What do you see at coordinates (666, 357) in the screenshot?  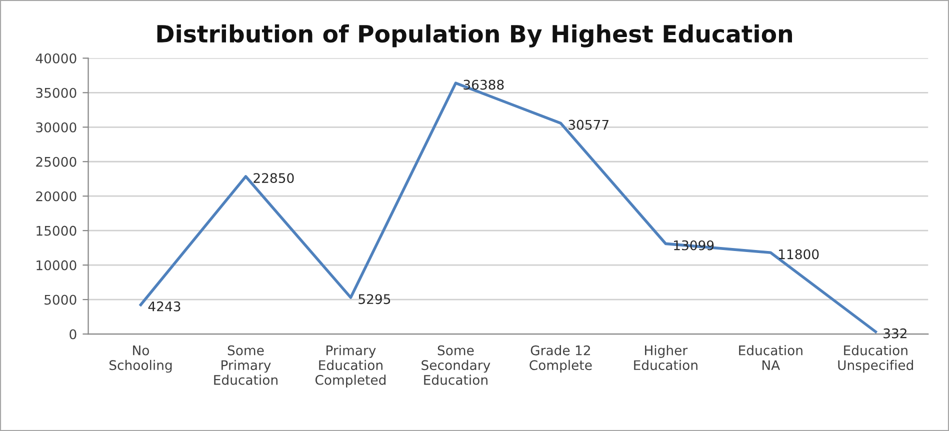 I see `x-tick-label: Higher Education` at bounding box center [666, 357].